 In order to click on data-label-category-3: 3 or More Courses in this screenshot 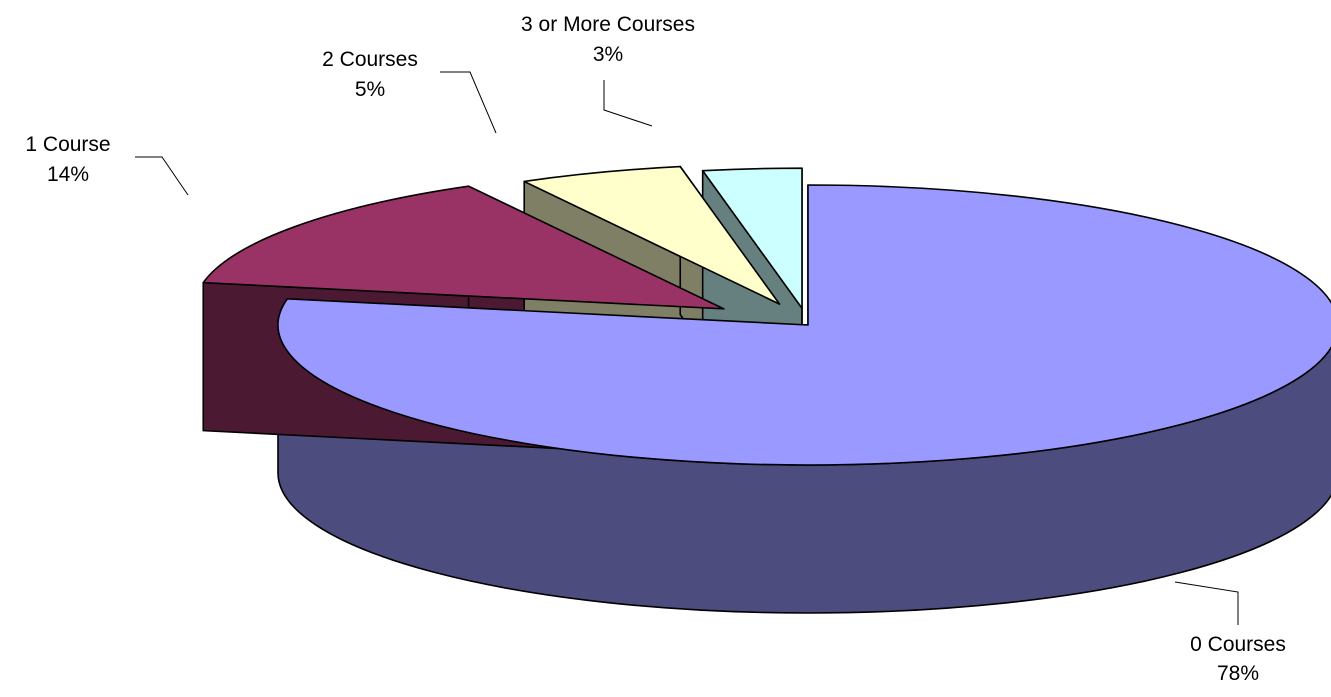, I will do `click(608, 24)`.